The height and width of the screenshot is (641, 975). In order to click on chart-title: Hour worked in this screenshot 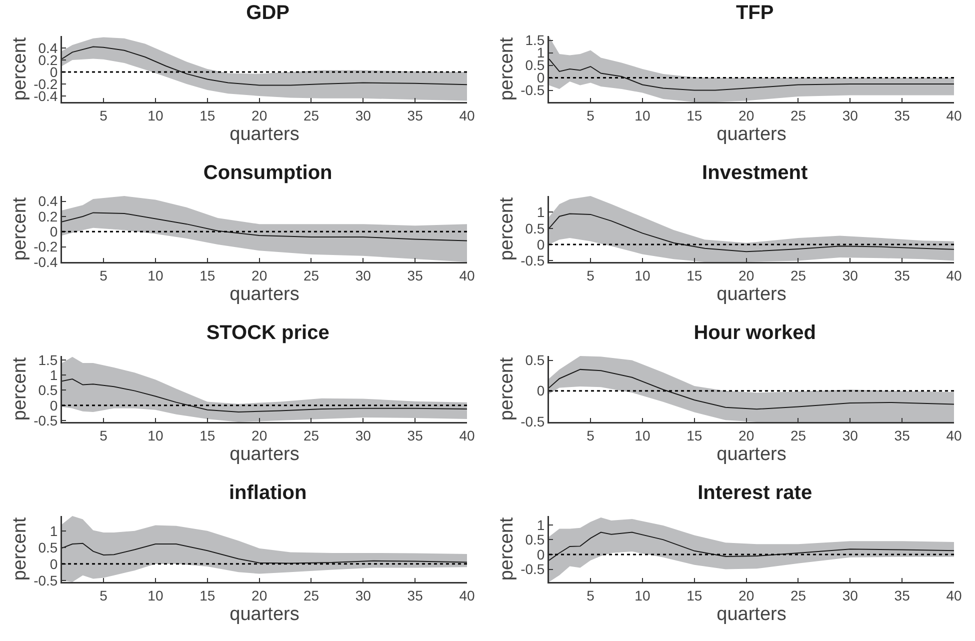, I will do `click(755, 333)`.